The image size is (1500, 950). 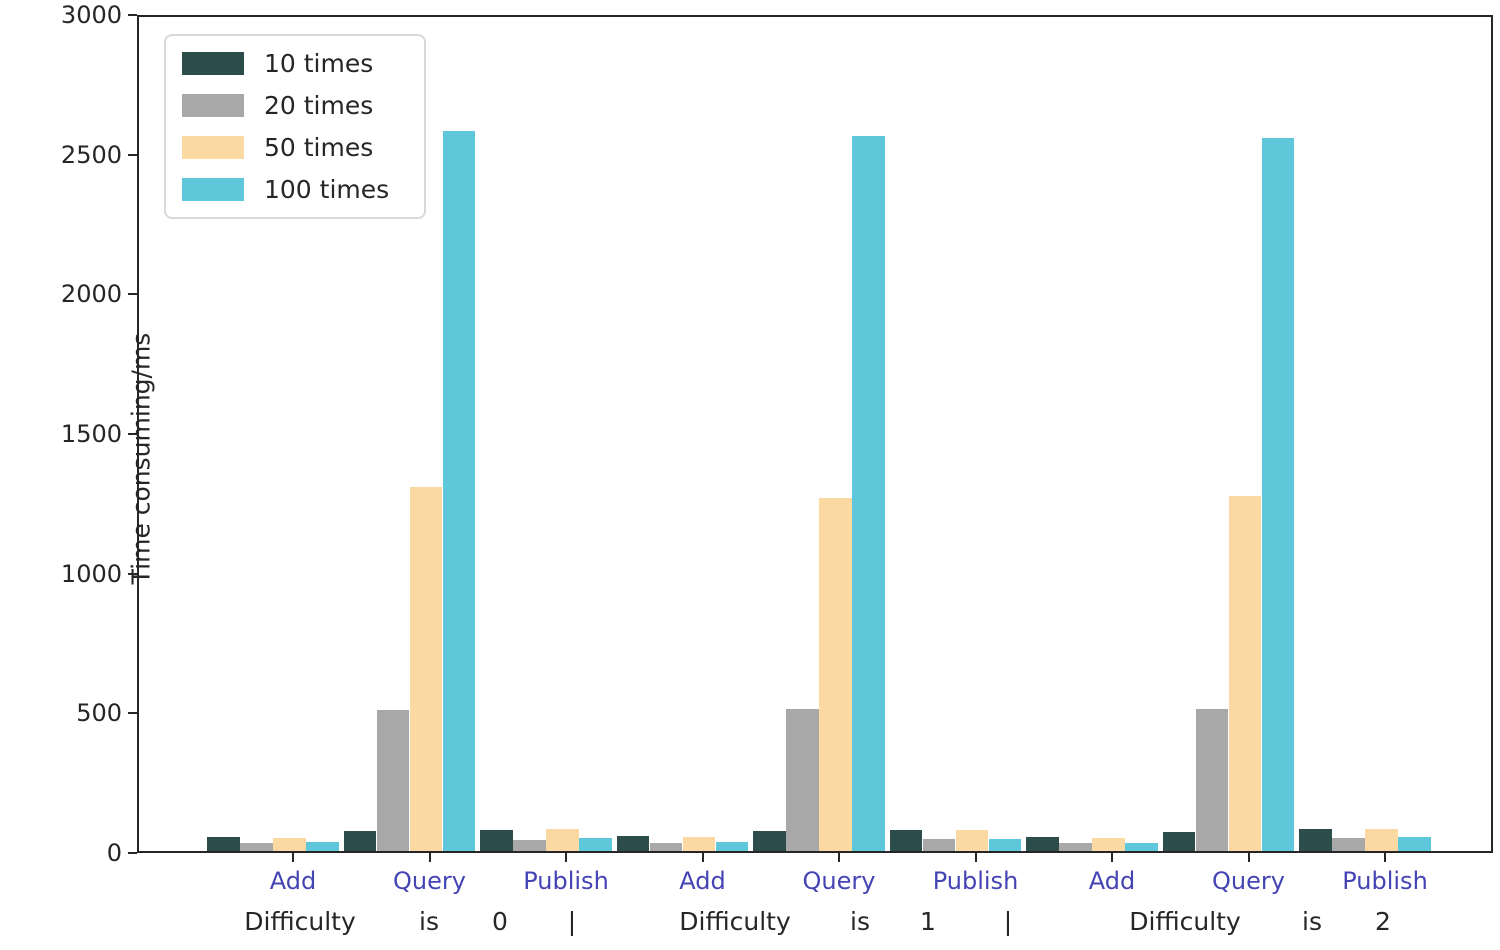 I want to click on y-tick-label: 1000, so click(x=91, y=573).